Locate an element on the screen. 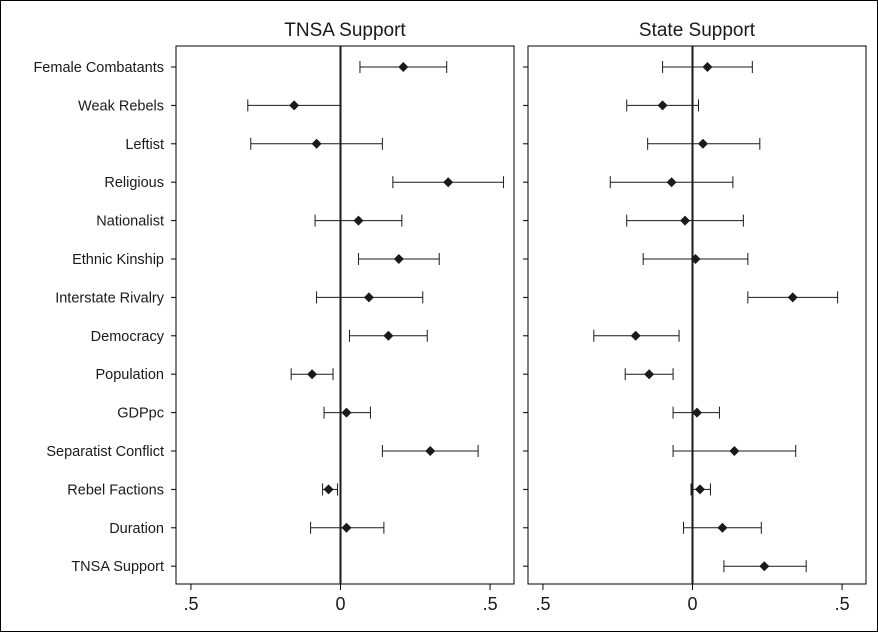  row-label: Rebel Factions is located at coordinates (115, 490).